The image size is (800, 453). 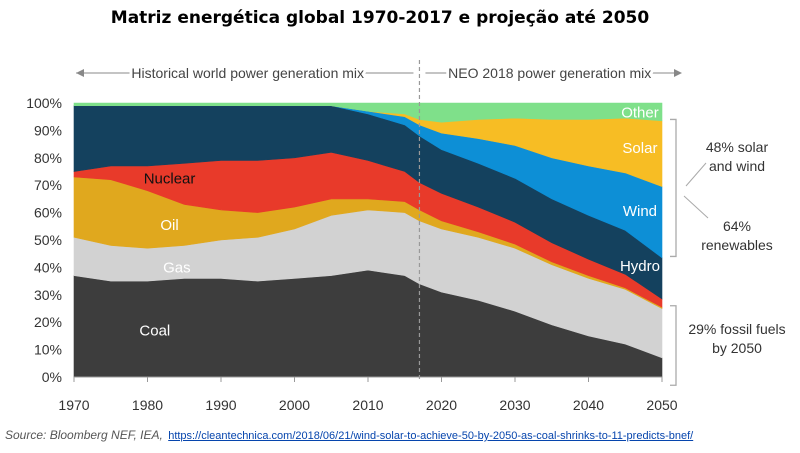 What do you see at coordinates (48, 267) in the screenshot?
I see `y-tick-label: 40%` at bounding box center [48, 267].